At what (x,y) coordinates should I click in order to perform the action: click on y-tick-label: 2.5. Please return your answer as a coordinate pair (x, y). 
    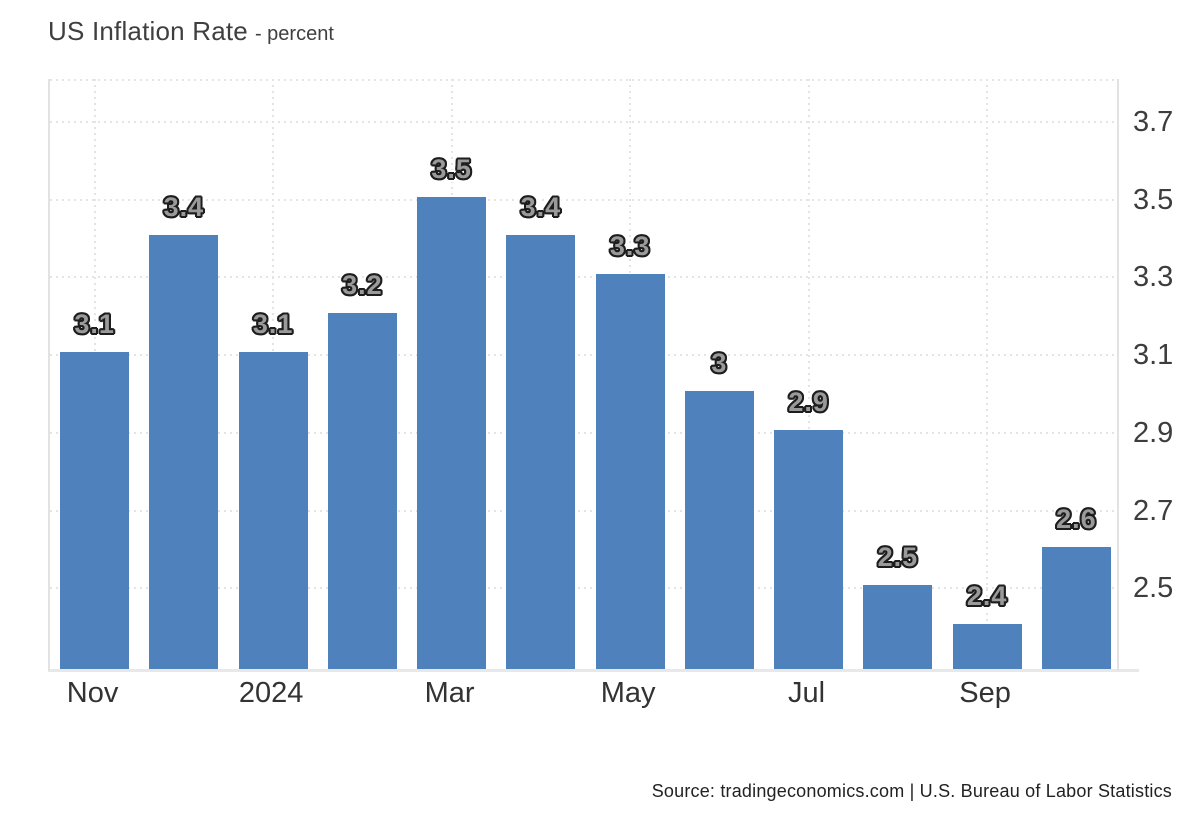
    Looking at the image, I should click on (1153, 588).